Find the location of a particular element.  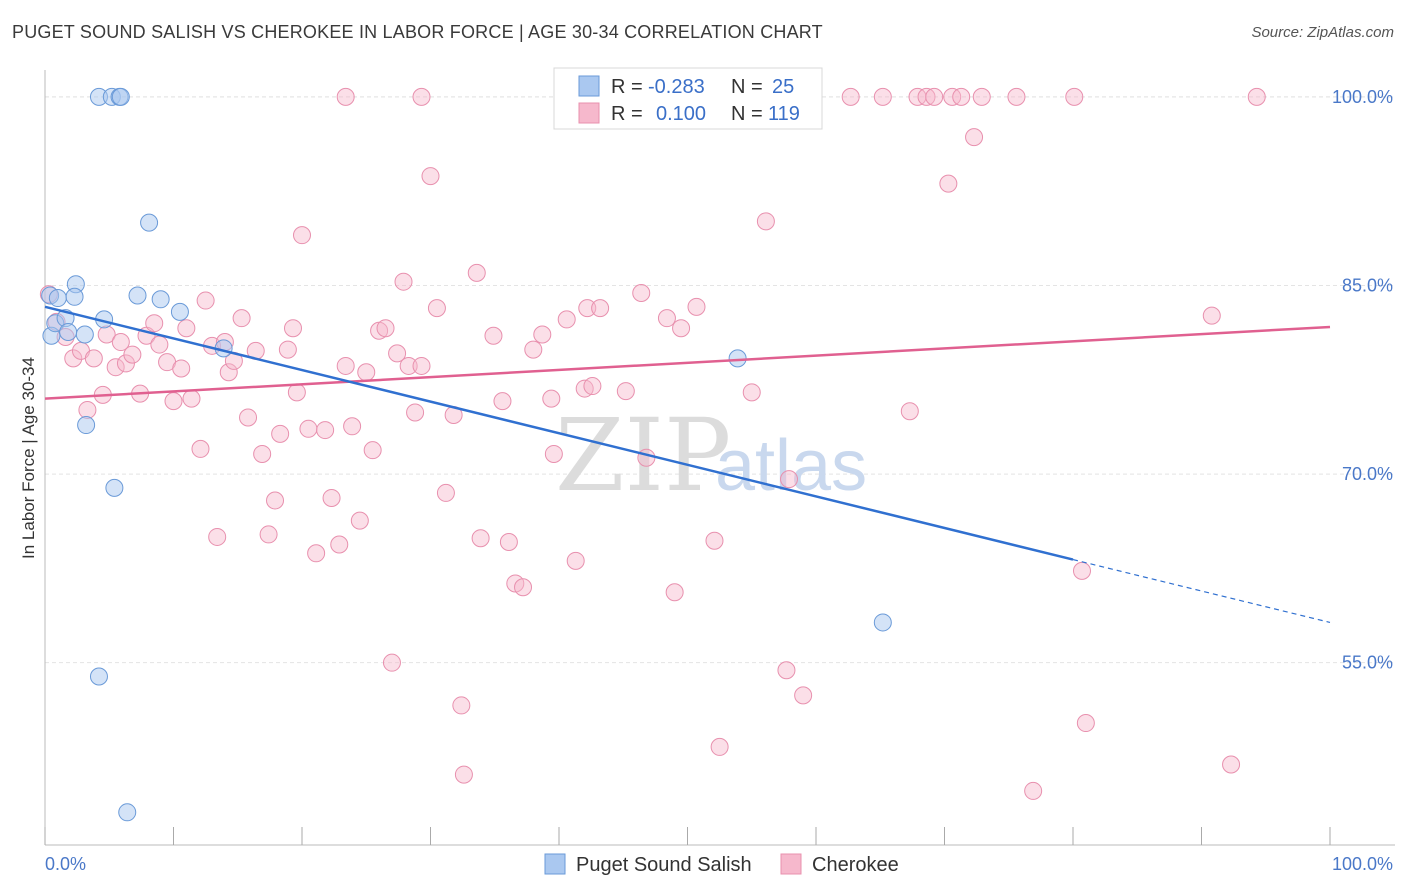

source-credit: Source: ZipAtlas.com is located at coordinates (1322, 32).